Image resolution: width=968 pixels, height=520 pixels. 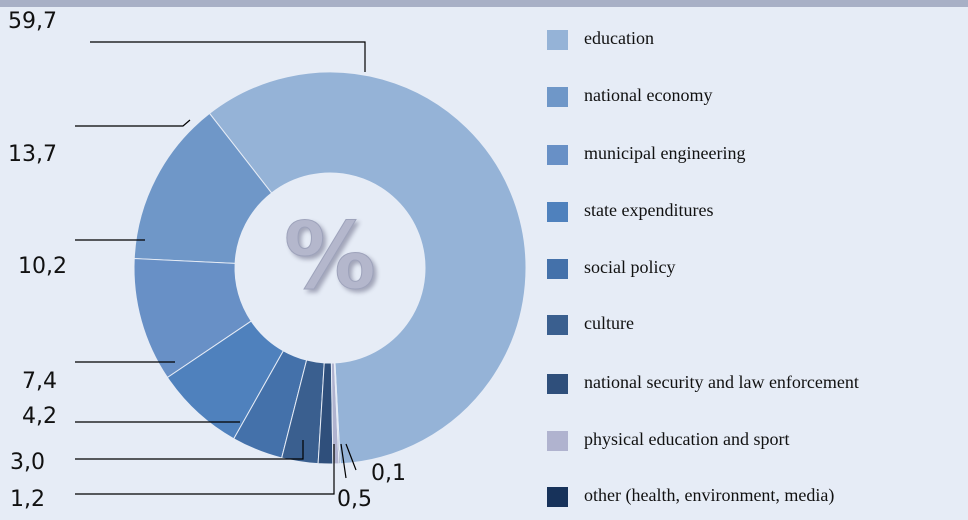 I want to click on value-label: 0,1, so click(x=388, y=473).